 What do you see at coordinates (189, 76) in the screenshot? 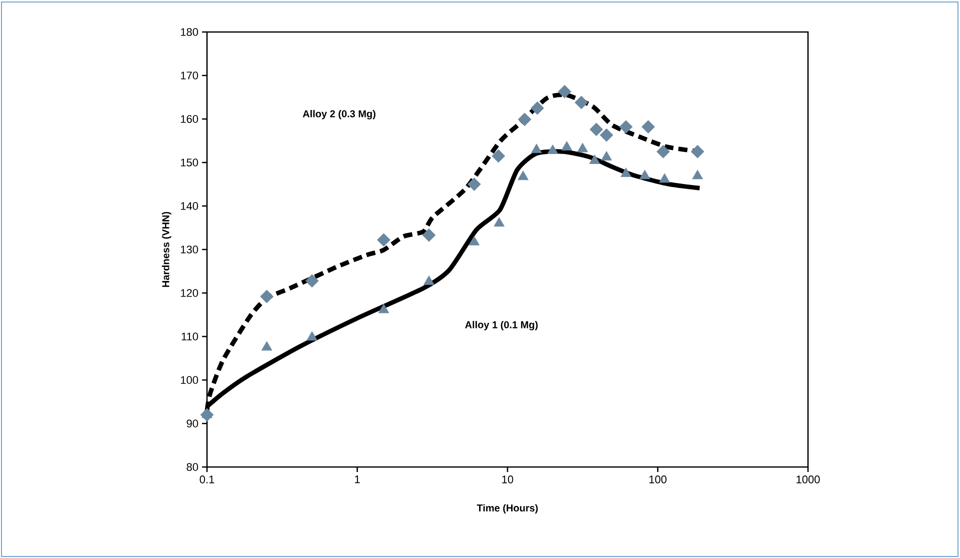
I see `y-tick-label: 170` at bounding box center [189, 76].